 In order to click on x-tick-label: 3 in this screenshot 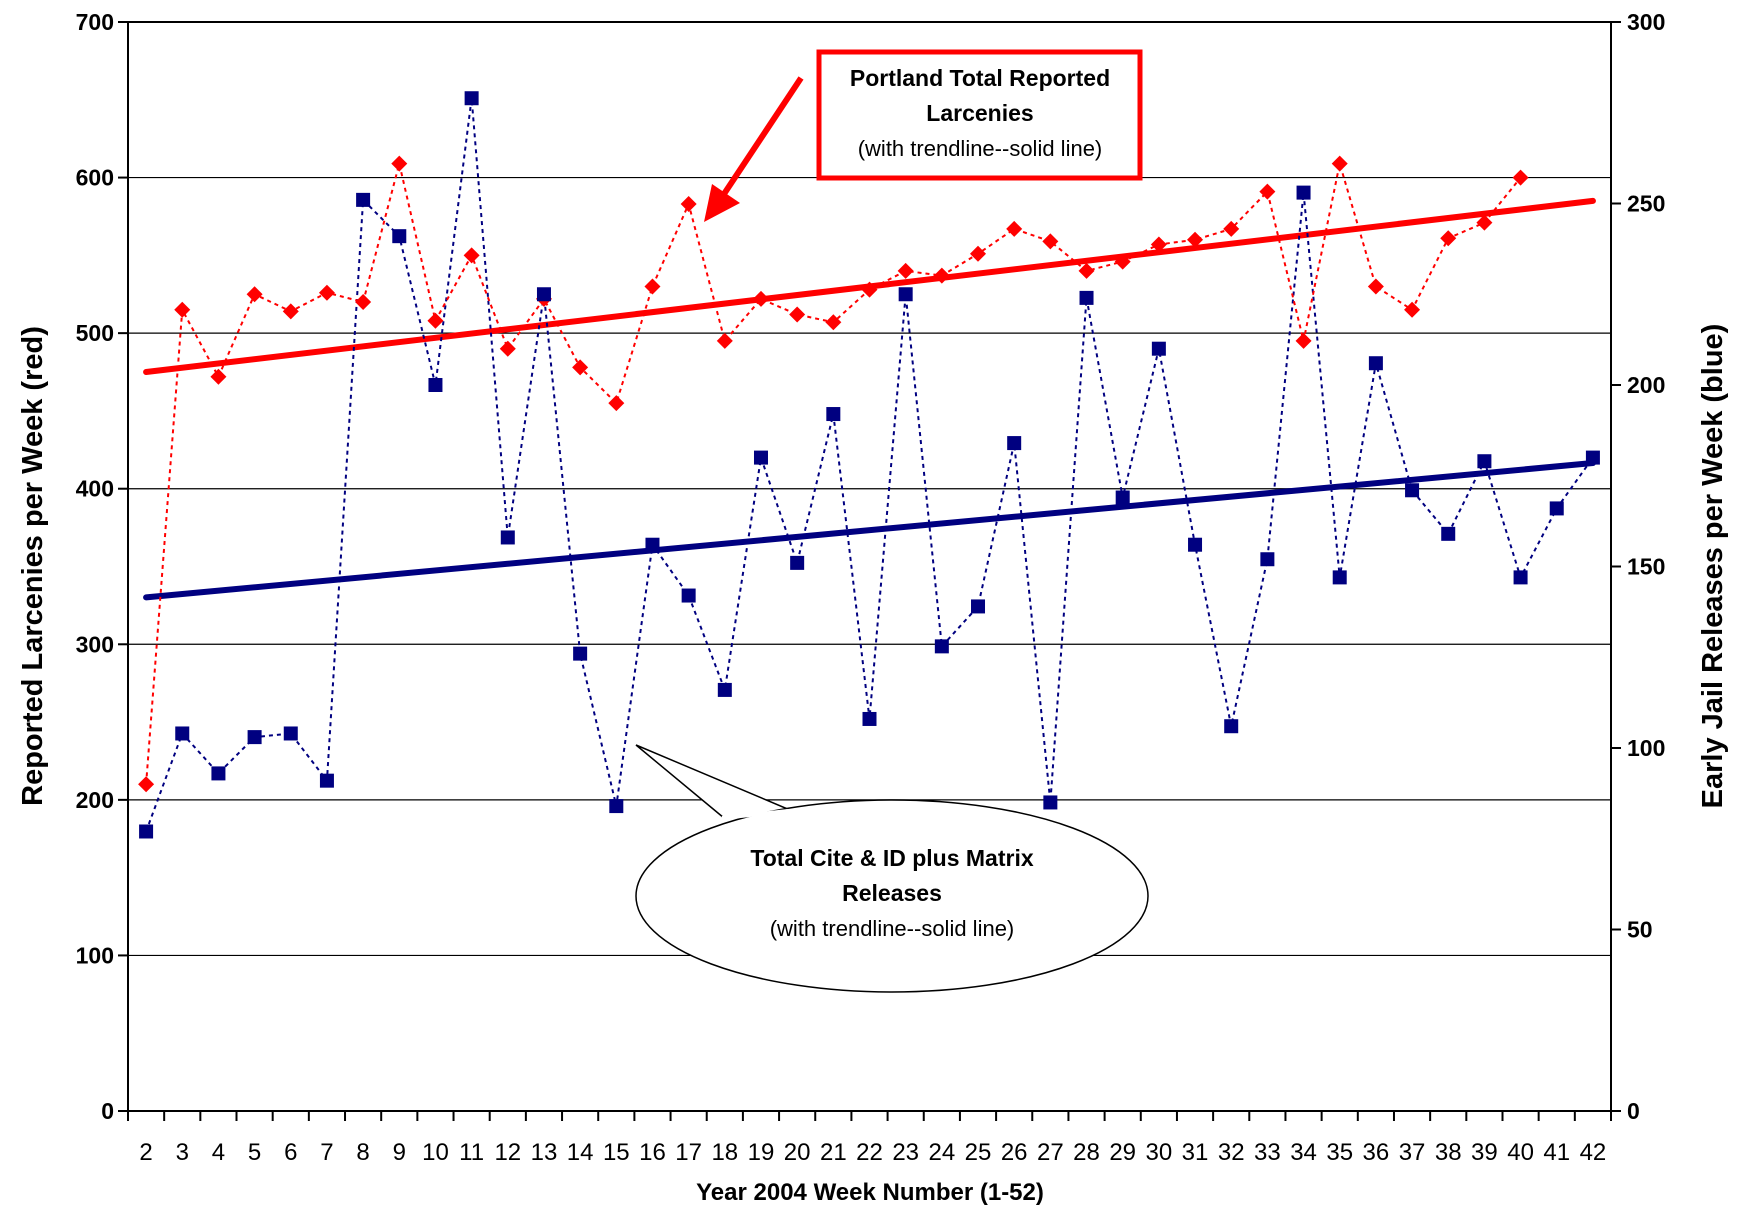, I will do `click(182, 1152)`.